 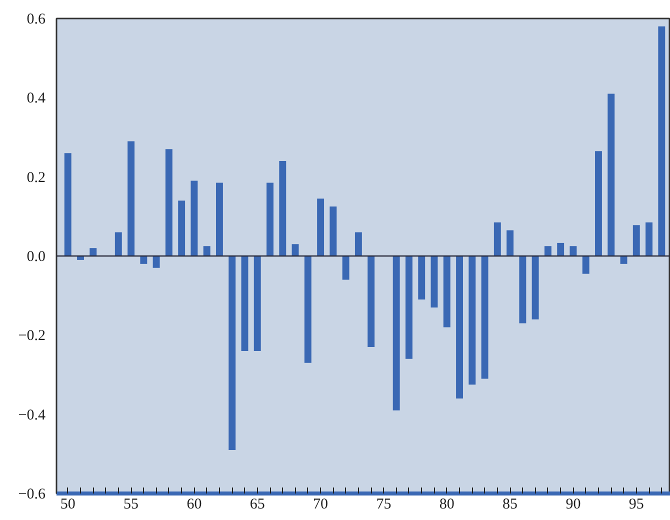 What do you see at coordinates (510, 504) in the screenshot?
I see `x-tick-label: 85` at bounding box center [510, 504].